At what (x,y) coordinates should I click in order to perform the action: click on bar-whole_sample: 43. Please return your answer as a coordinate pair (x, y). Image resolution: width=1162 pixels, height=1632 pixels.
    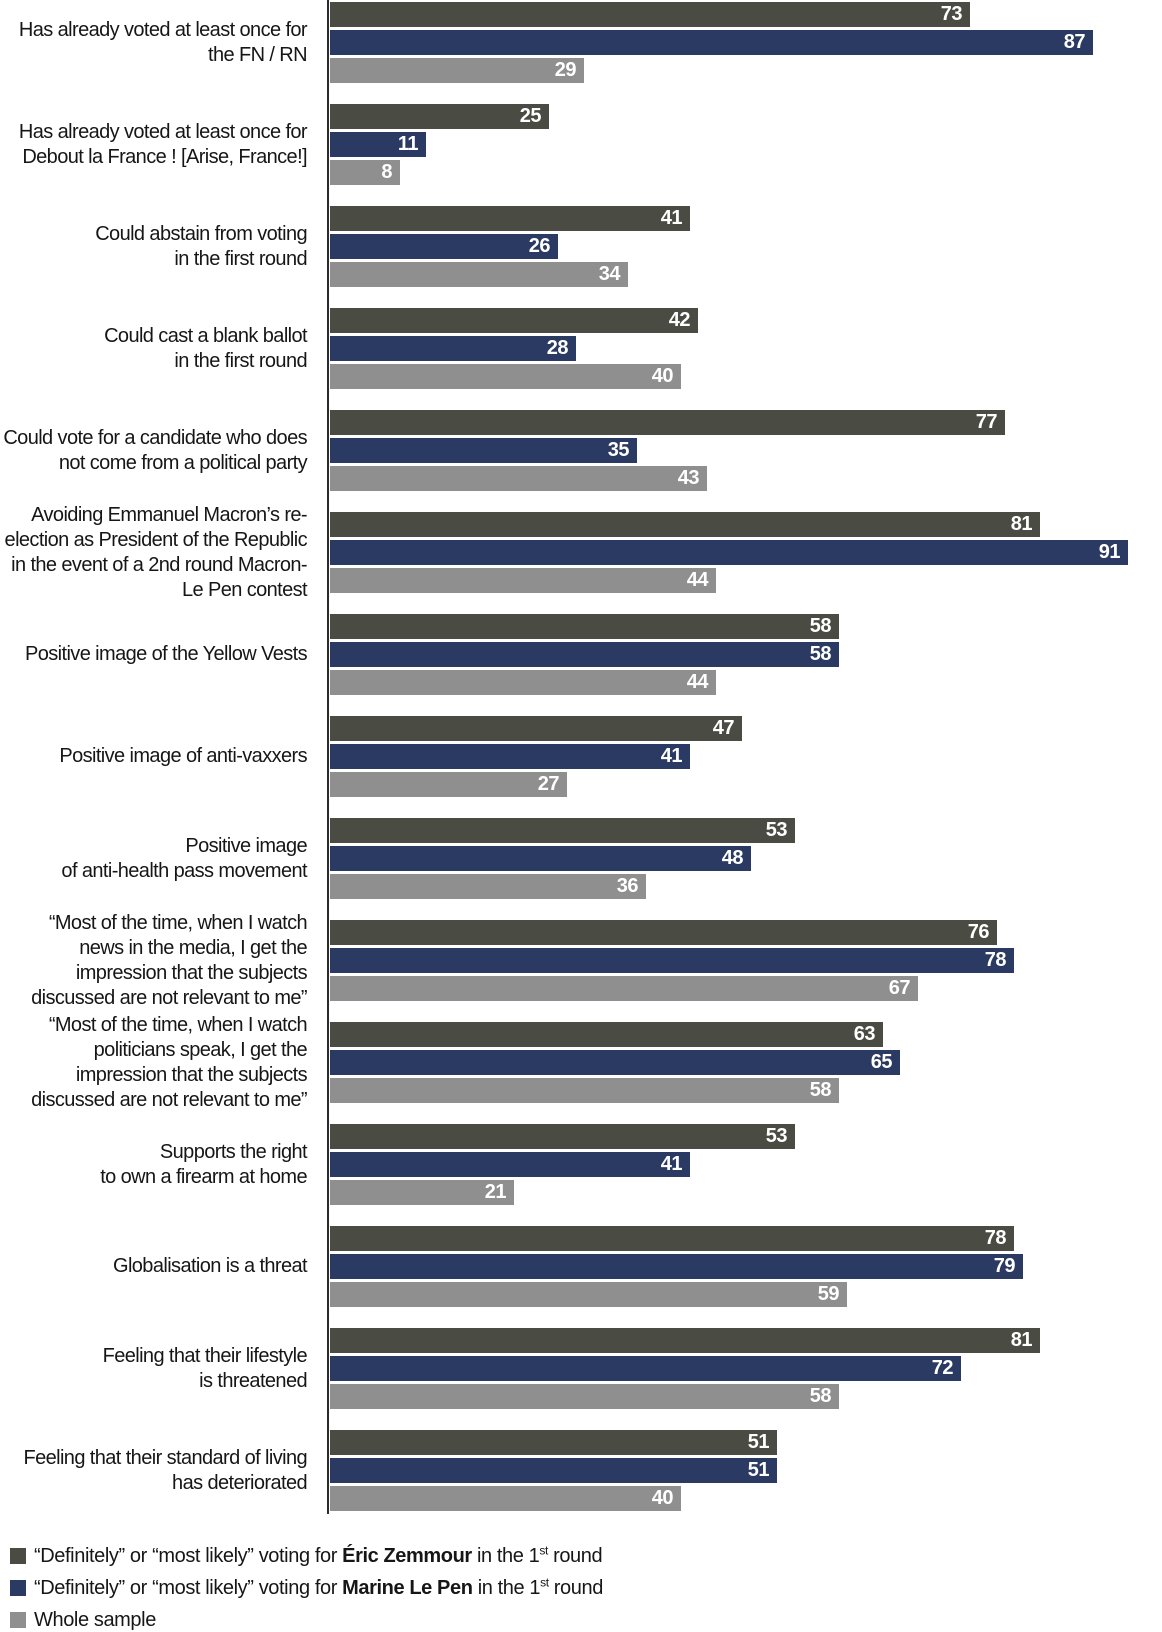
    Looking at the image, I should click on (518, 478).